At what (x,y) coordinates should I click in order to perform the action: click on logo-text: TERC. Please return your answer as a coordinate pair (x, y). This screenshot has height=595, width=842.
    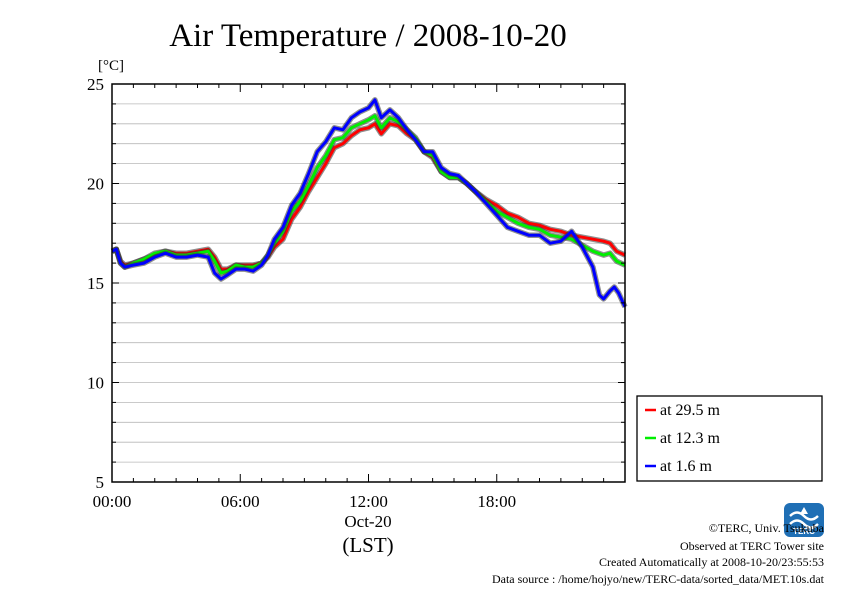
    Looking at the image, I should click on (804, 531).